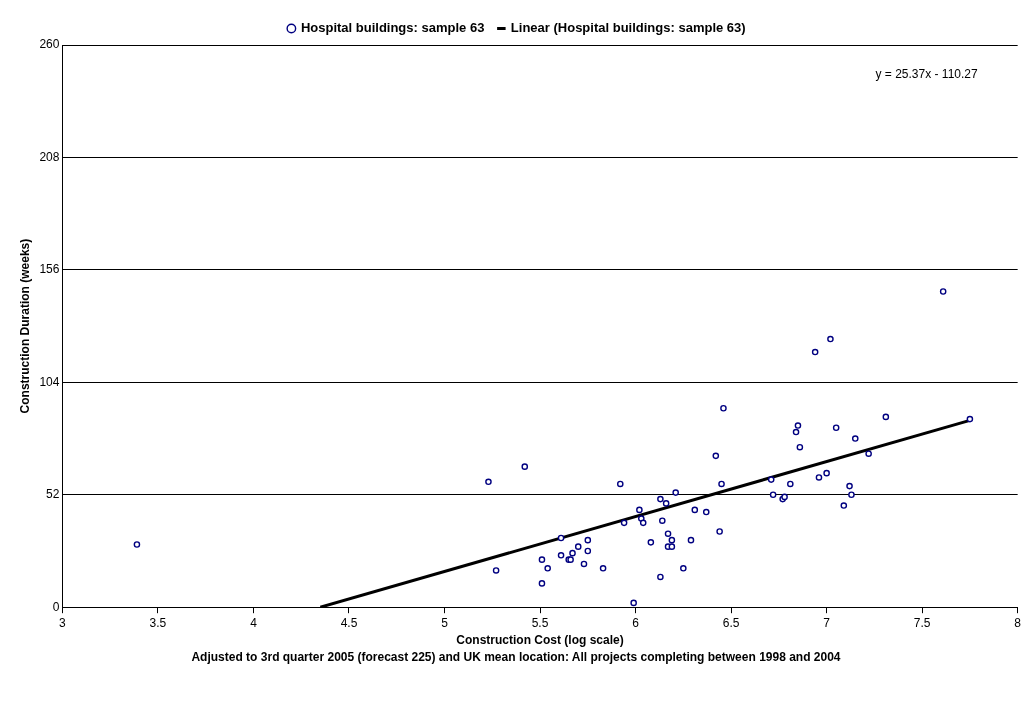  Describe the element at coordinates (540, 640) in the screenshot. I see `x-axis-title: Construction Cost (log scale)` at that location.